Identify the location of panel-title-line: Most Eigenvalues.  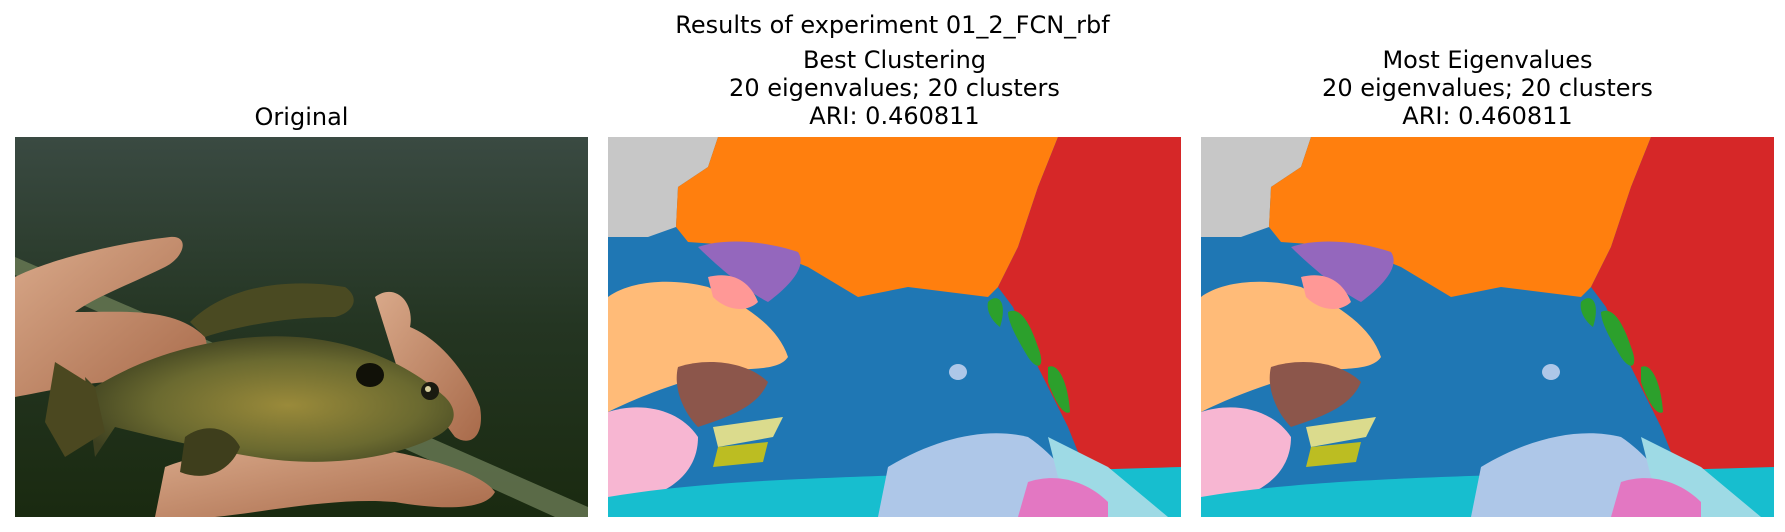
(1487, 60).